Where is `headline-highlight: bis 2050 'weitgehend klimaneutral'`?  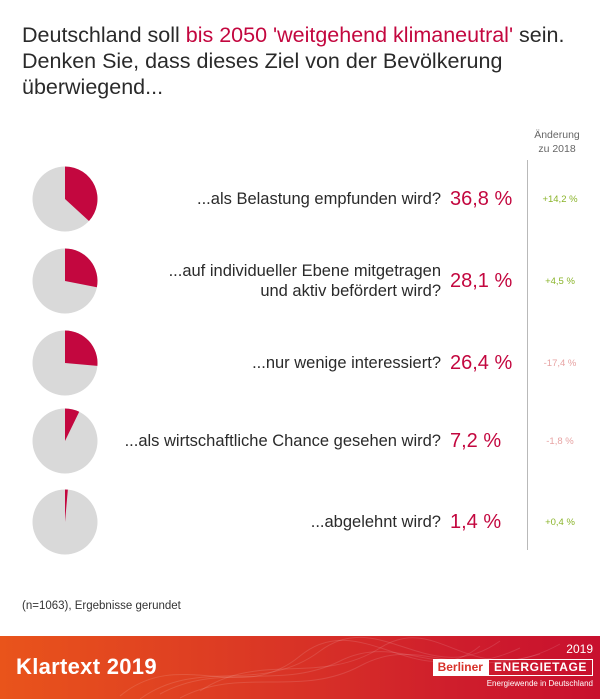
headline-highlight: bis 2050 'weitgehend klimaneutral' is located at coordinates (349, 35).